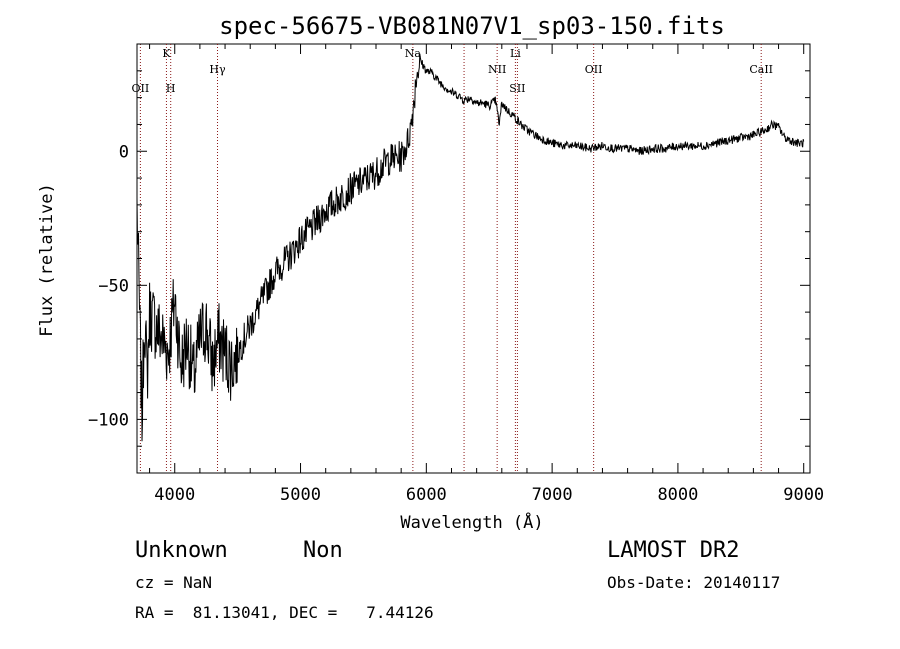  I want to click on x-tick-label: 4000, so click(174, 495).